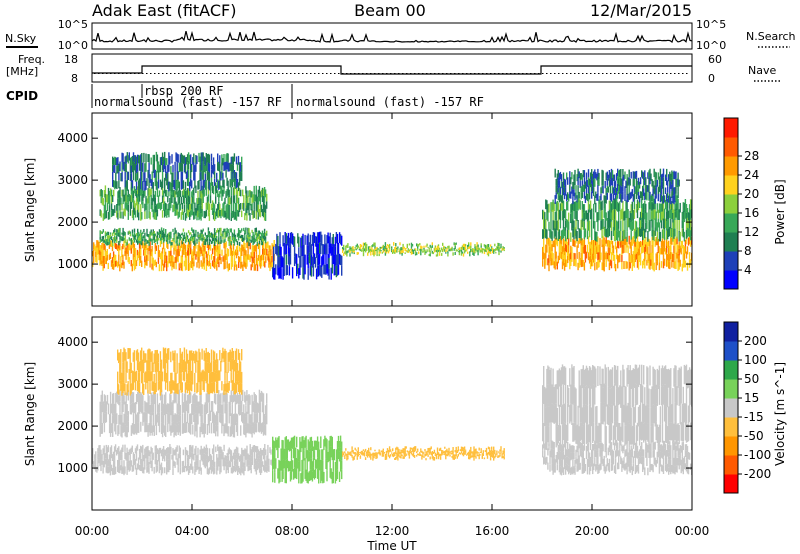 The height and width of the screenshot is (554, 800). I want to click on colorbar-tick-label: 20, so click(751, 194).